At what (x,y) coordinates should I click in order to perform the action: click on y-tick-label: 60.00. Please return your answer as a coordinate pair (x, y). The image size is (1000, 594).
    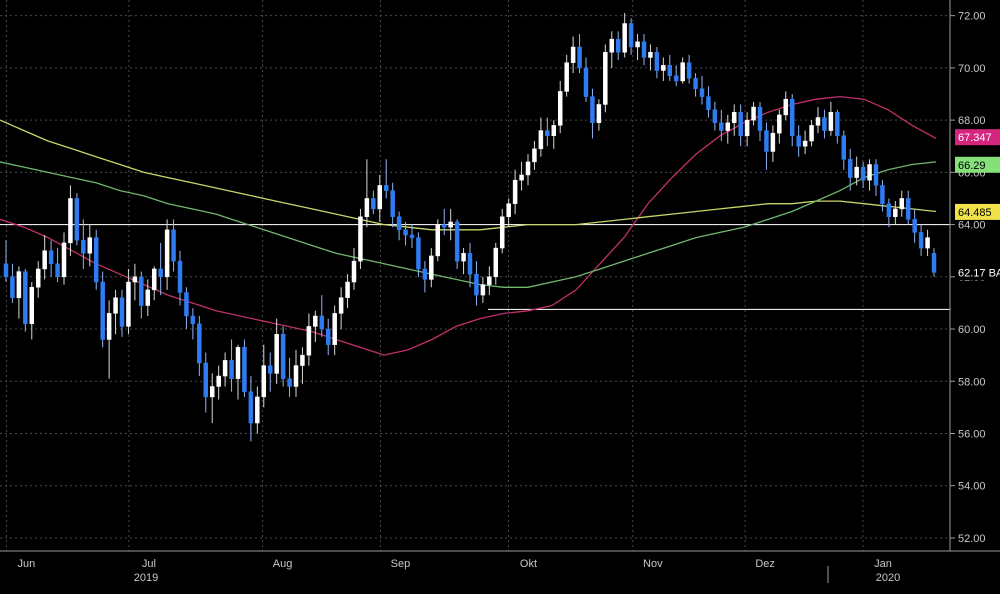
    Looking at the image, I should click on (972, 330).